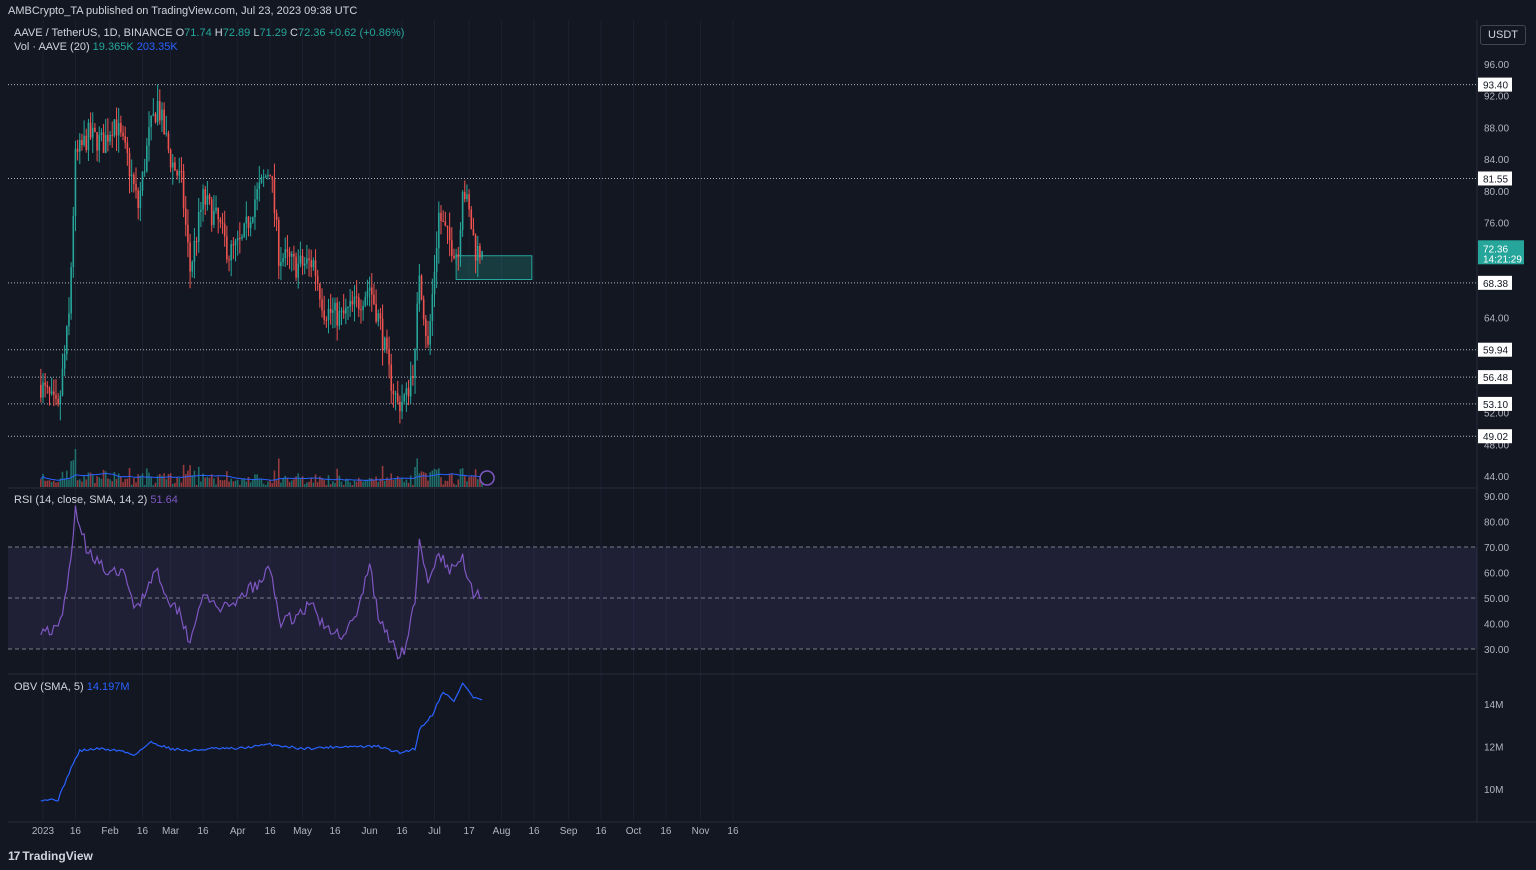  What do you see at coordinates (1503, 35) in the screenshot?
I see `currency-button: USDT` at bounding box center [1503, 35].